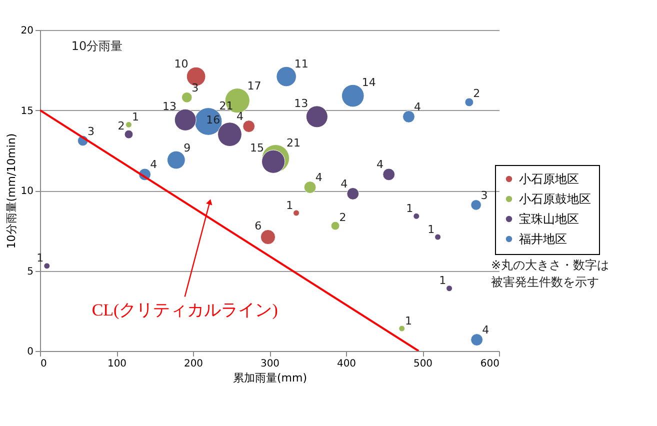  What do you see at coordinates (549, 219) in the screenshot?
I see `legend-label: 宝珠山地区` at bounding box center [549, 219].